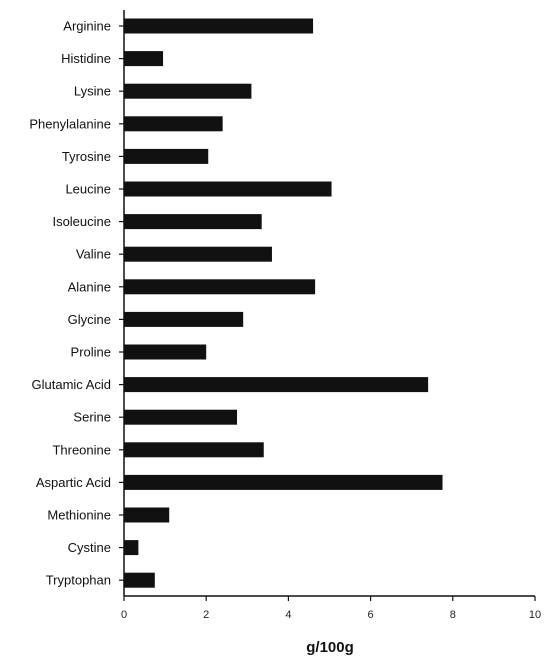 This screenshot has width=553, height=659. What do you see at coordinates (88, 189) in the screenshot?
I see `category-label-leucine: Leucine` at bounding box center [88, 189].